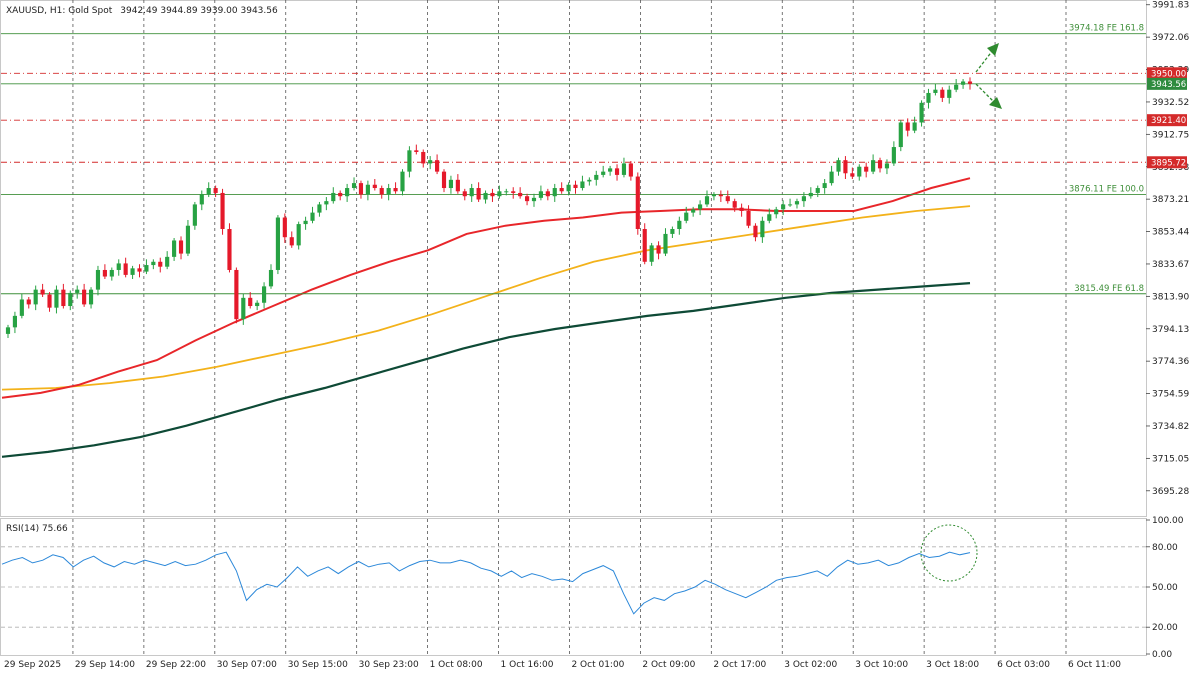 This screenshot has height=675, width=1200. Describe the element at coordinates (1170, 427) in the screenshot. I see `price-tick-label: 3734.82` at that location.